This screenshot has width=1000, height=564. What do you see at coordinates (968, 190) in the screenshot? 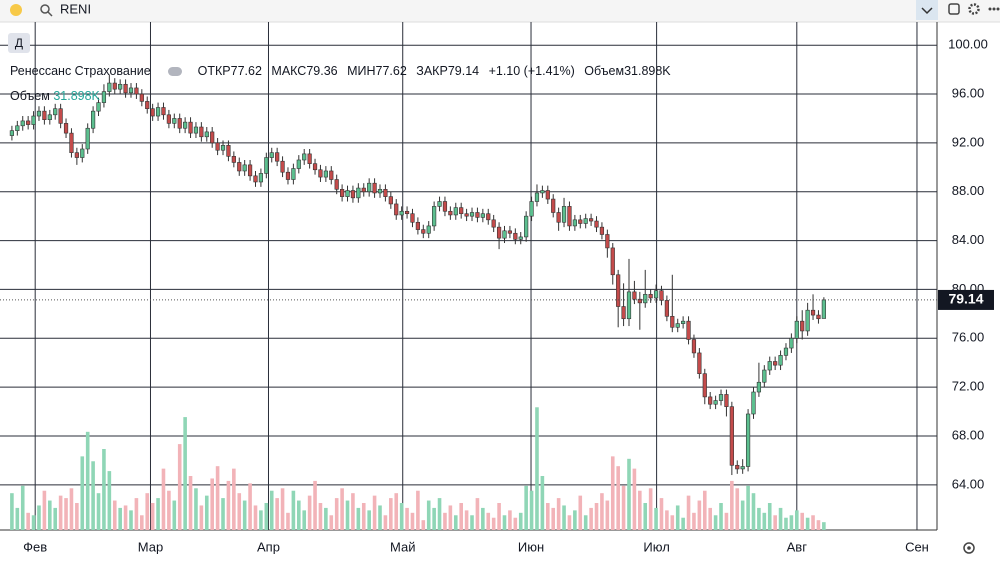
I see `y-tick-label: 88.00` at bounding box center [968, 190].